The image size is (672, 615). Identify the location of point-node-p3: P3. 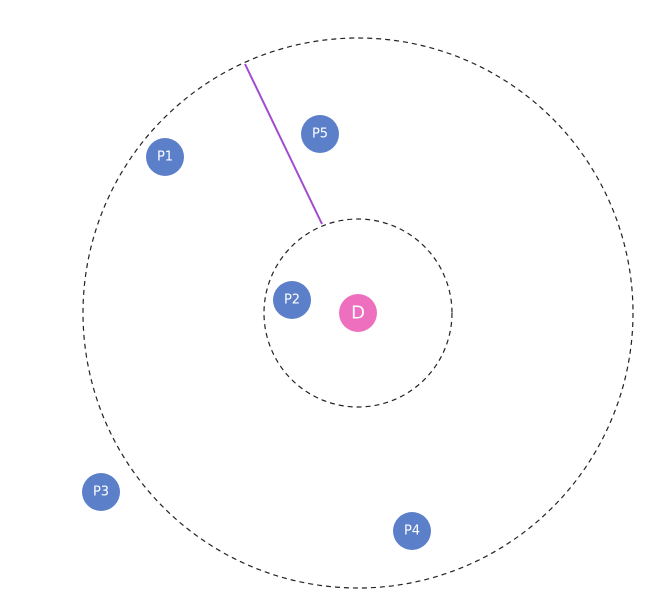
(101, 492).